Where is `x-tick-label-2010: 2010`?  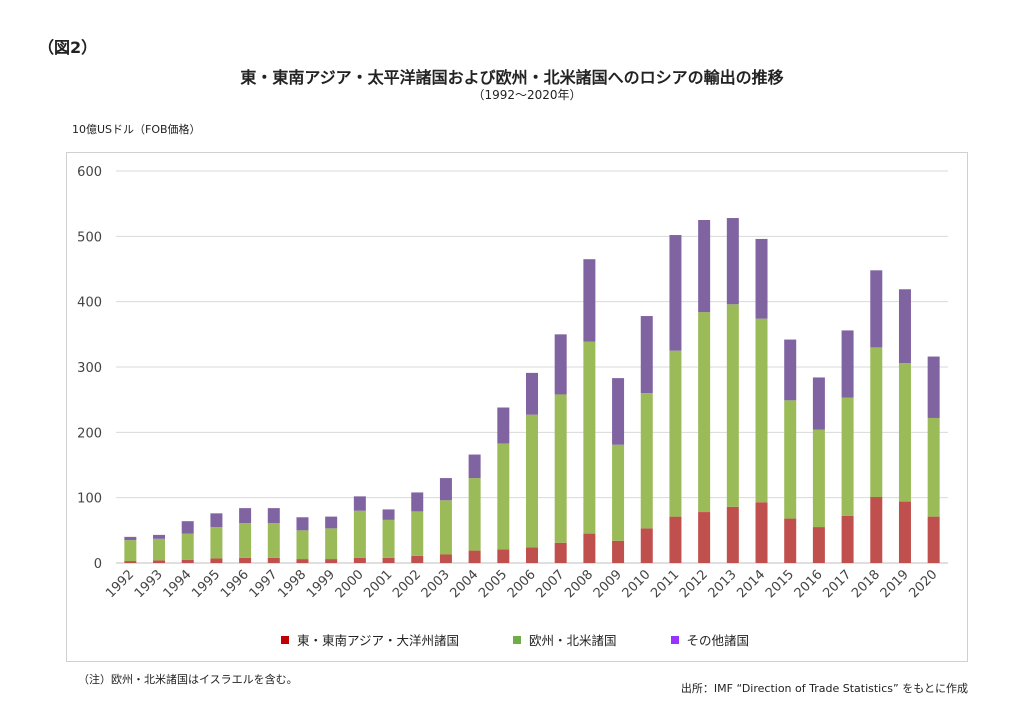
x-tick-label-2010: 2010 is located at coordinates (637, 584).